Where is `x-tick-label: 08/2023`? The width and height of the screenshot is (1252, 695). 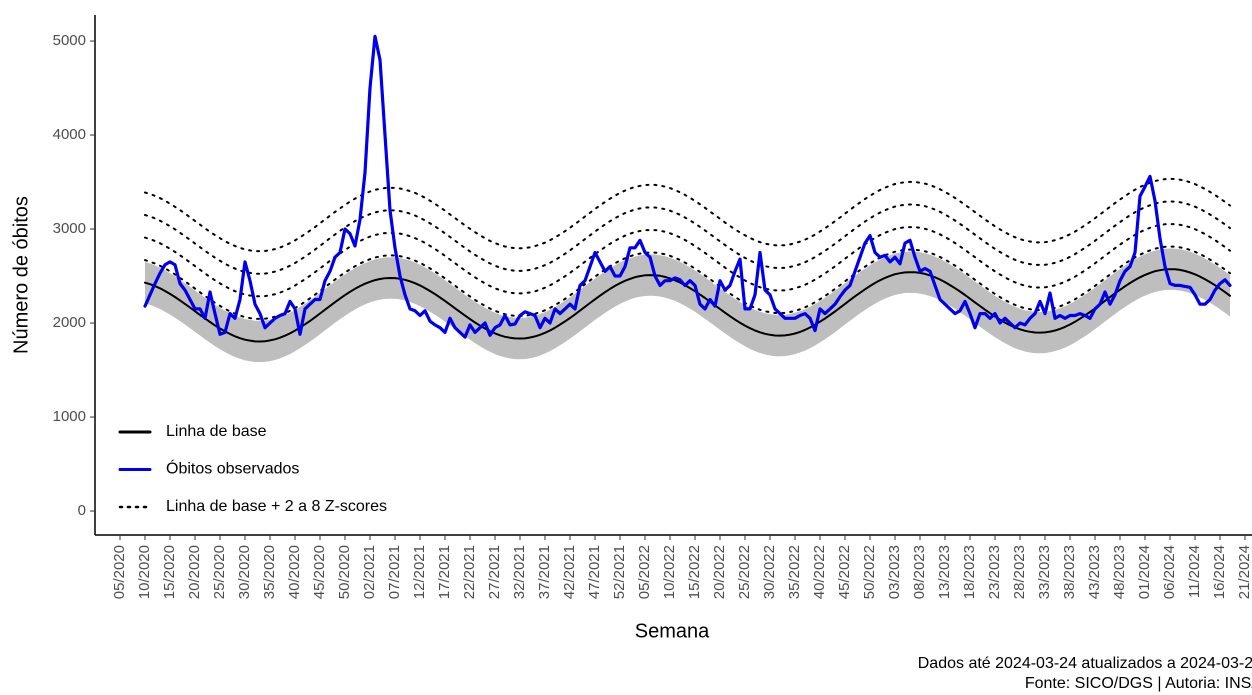 x-tick-label: 08/2023 is located at coordinates (919, 572).